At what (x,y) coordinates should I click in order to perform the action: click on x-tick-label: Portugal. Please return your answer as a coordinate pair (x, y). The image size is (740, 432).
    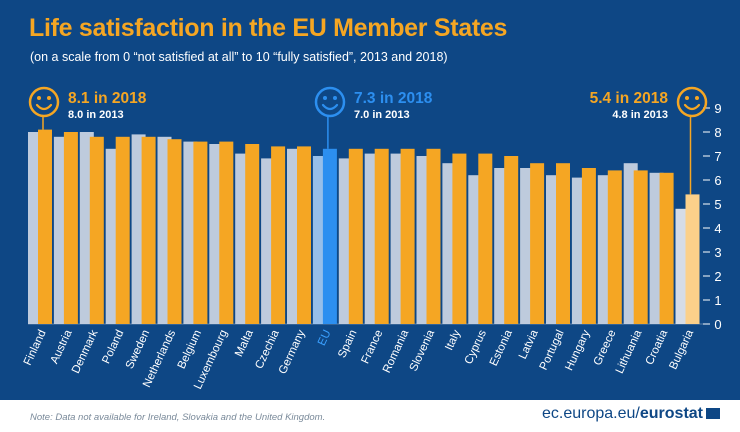
    Looking at the image, I should click on (552, 350).